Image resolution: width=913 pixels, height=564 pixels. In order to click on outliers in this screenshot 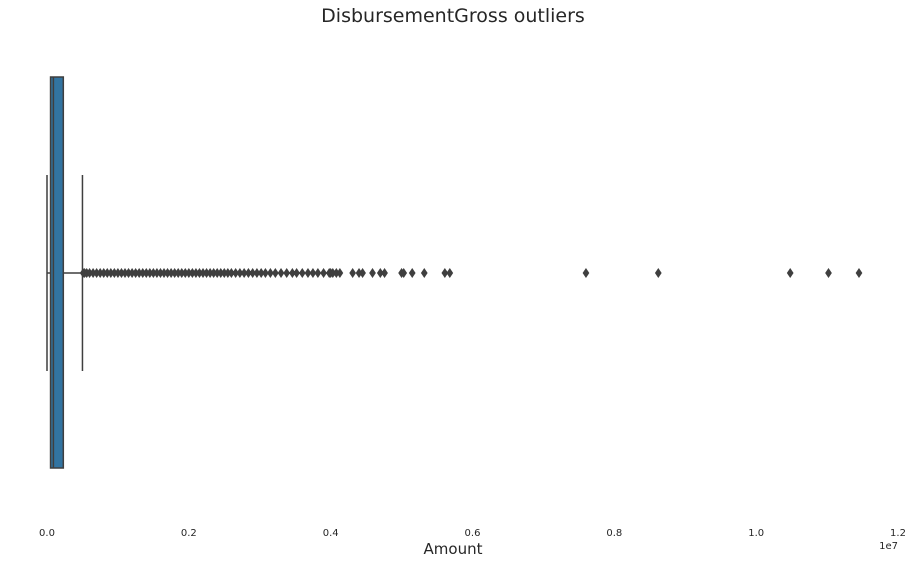, I will do `click(471, 273)`.